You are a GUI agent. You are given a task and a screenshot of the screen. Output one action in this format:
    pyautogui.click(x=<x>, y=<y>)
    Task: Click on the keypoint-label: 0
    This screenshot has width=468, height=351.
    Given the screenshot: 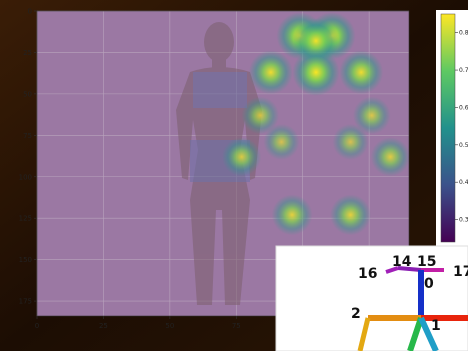 What is the action you would take?
    pyautogui.click(x=429, y=284)
    